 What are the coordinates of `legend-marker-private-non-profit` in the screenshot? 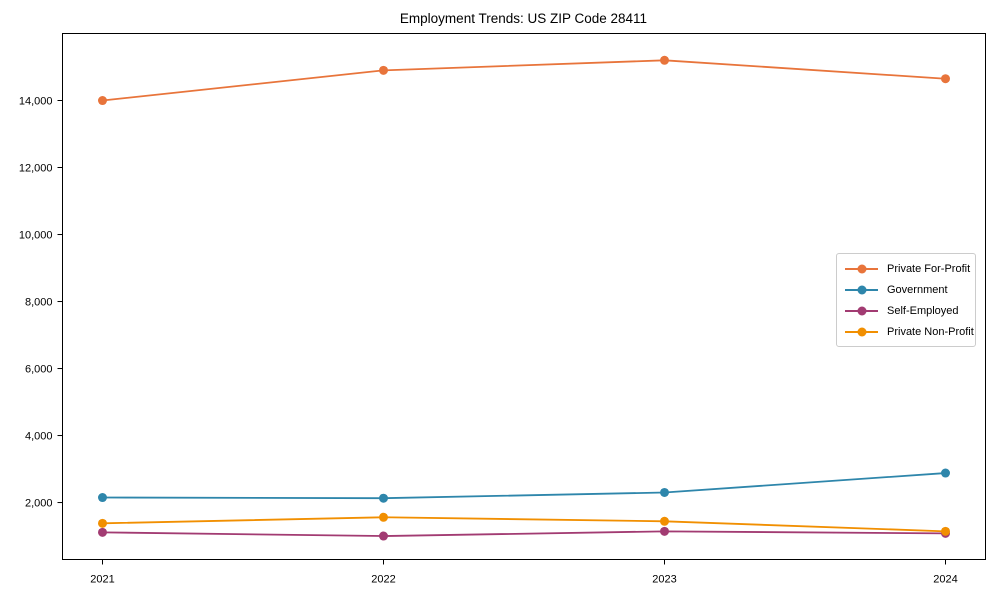 It's located at (861, 331).